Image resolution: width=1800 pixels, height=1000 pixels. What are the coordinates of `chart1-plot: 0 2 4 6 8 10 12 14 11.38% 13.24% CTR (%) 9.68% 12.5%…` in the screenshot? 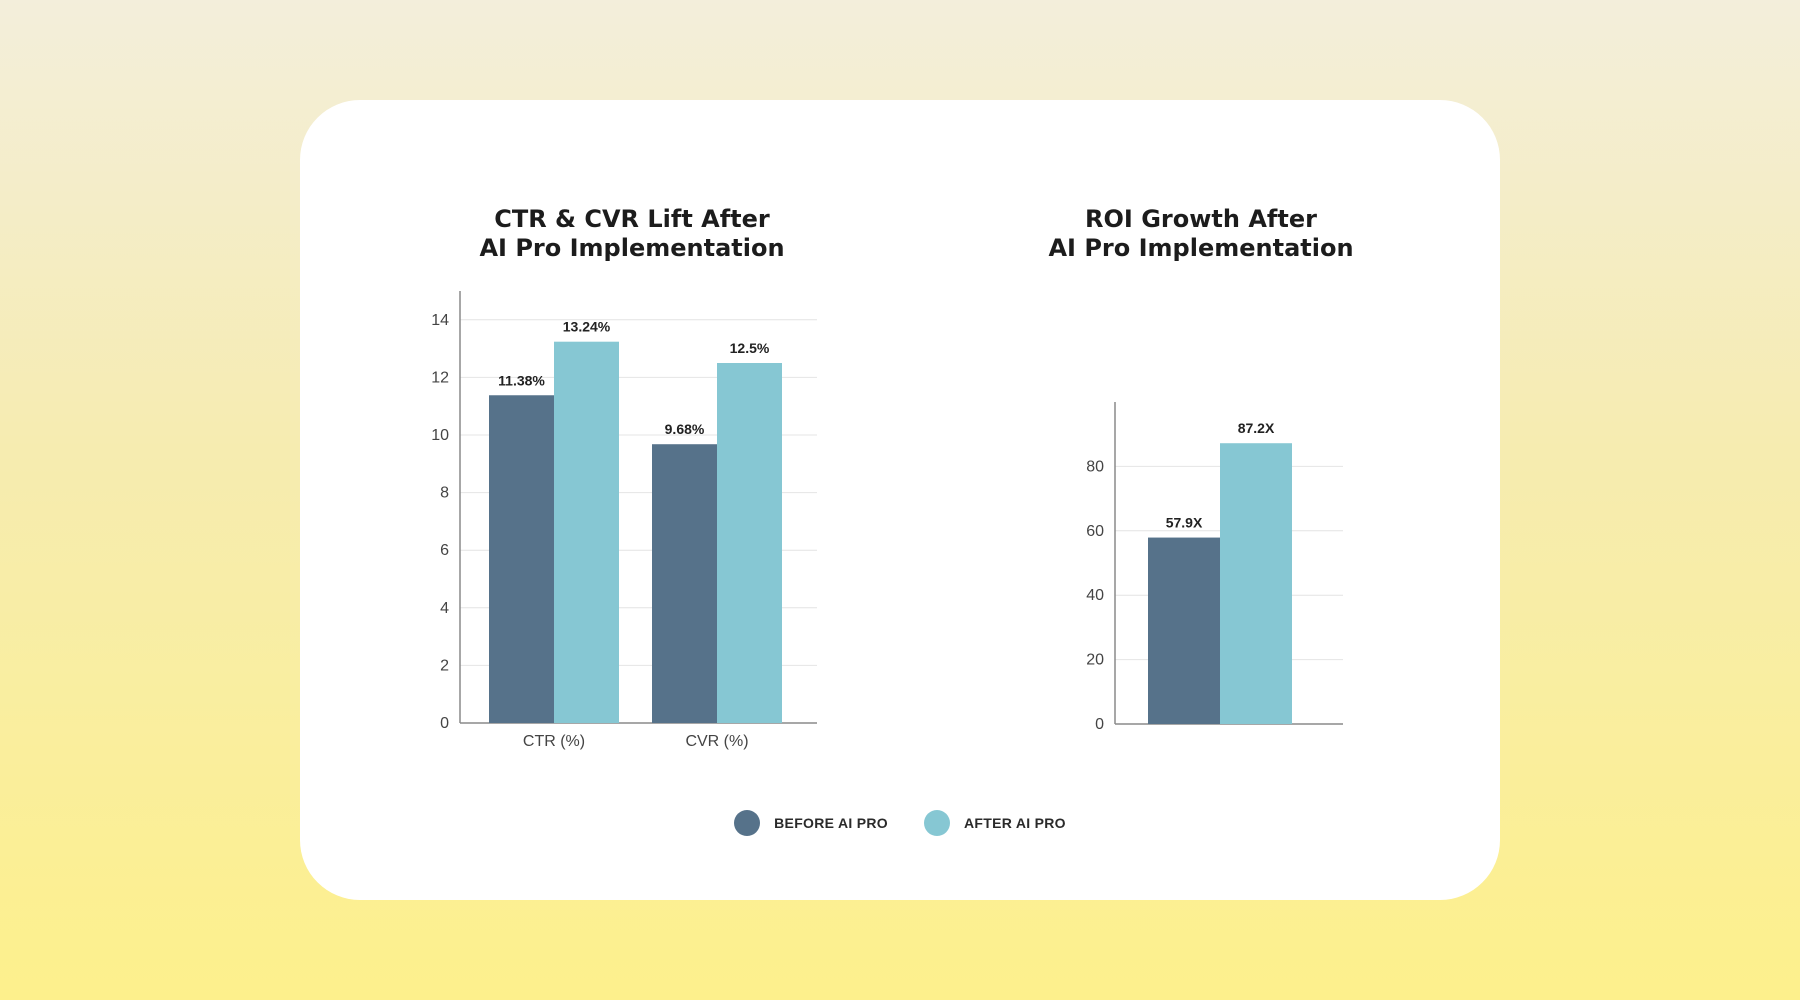 It's located at (624, 520).